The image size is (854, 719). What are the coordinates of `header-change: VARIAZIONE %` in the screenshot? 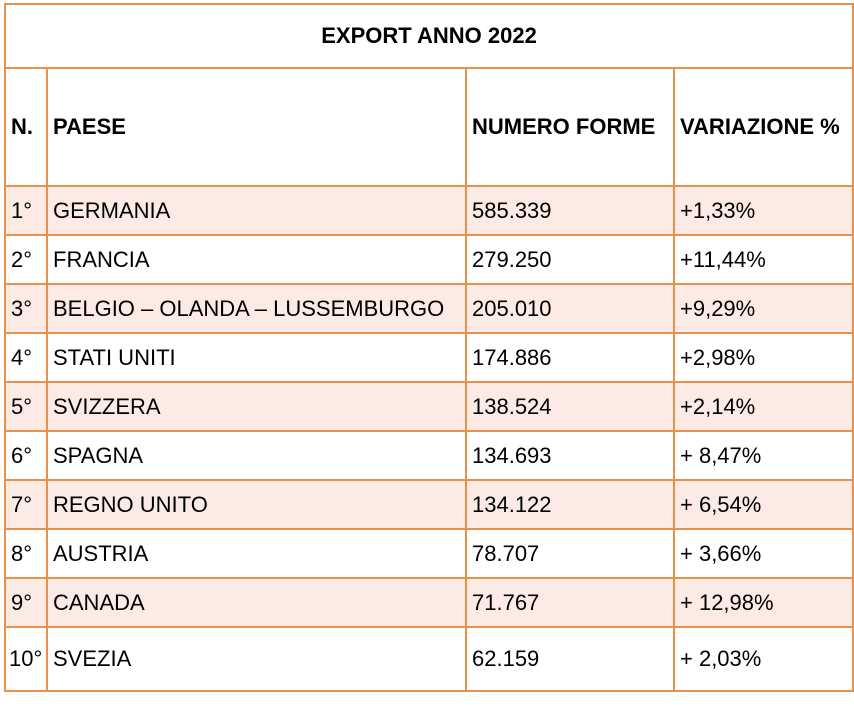 It's located at (763, 127).